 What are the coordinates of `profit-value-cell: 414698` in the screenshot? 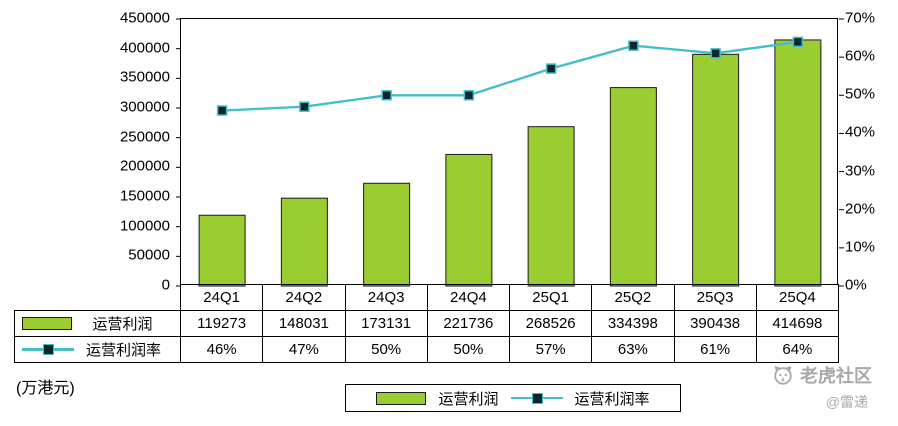 It's located at (797, 323).